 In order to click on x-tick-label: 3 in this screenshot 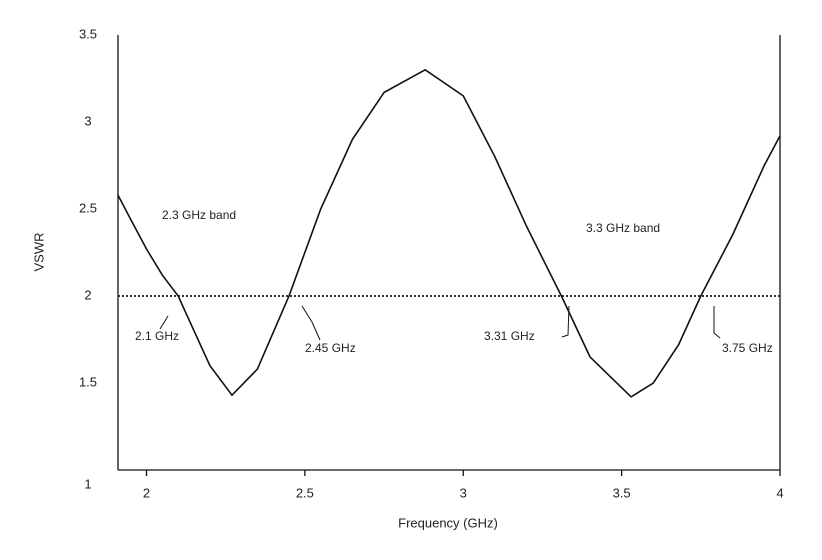, I will do `click(463, 492)`.